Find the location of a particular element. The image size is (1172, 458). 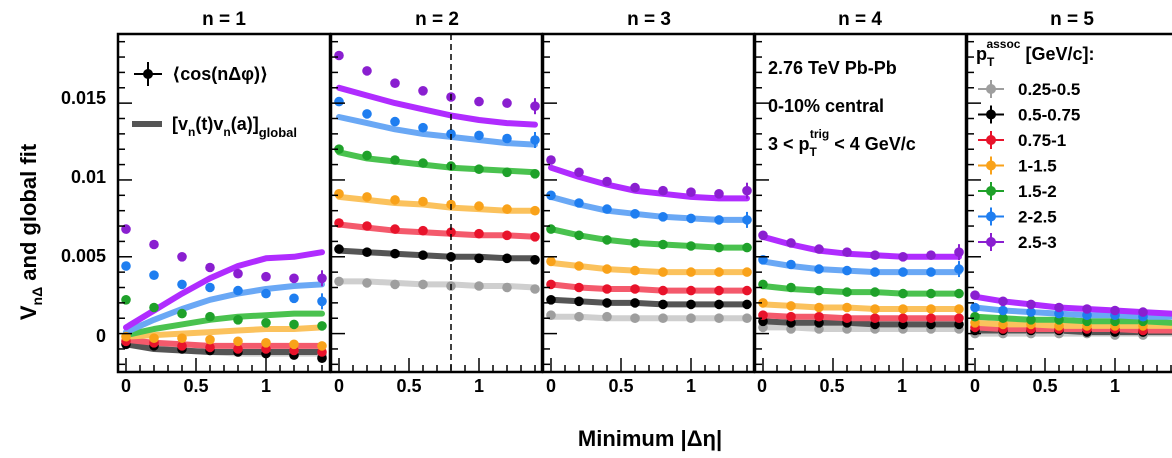

info-line-1: 2.76 TeV Pb-Pb is located at coordinates (832, 68).